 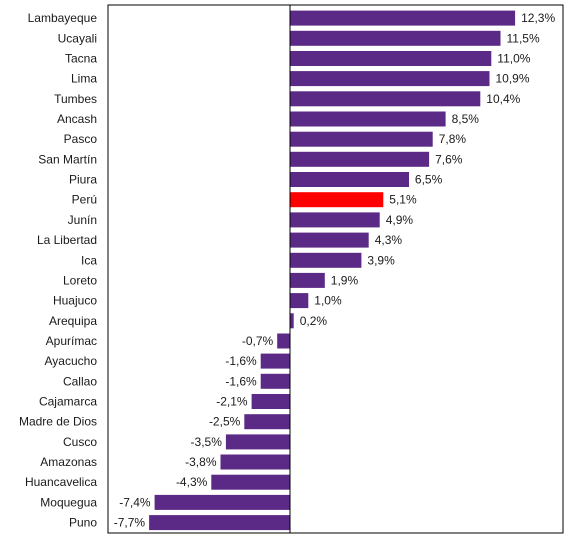 I want to click on value-label-huajuco: 1,0%, so click(x=328, y=301).